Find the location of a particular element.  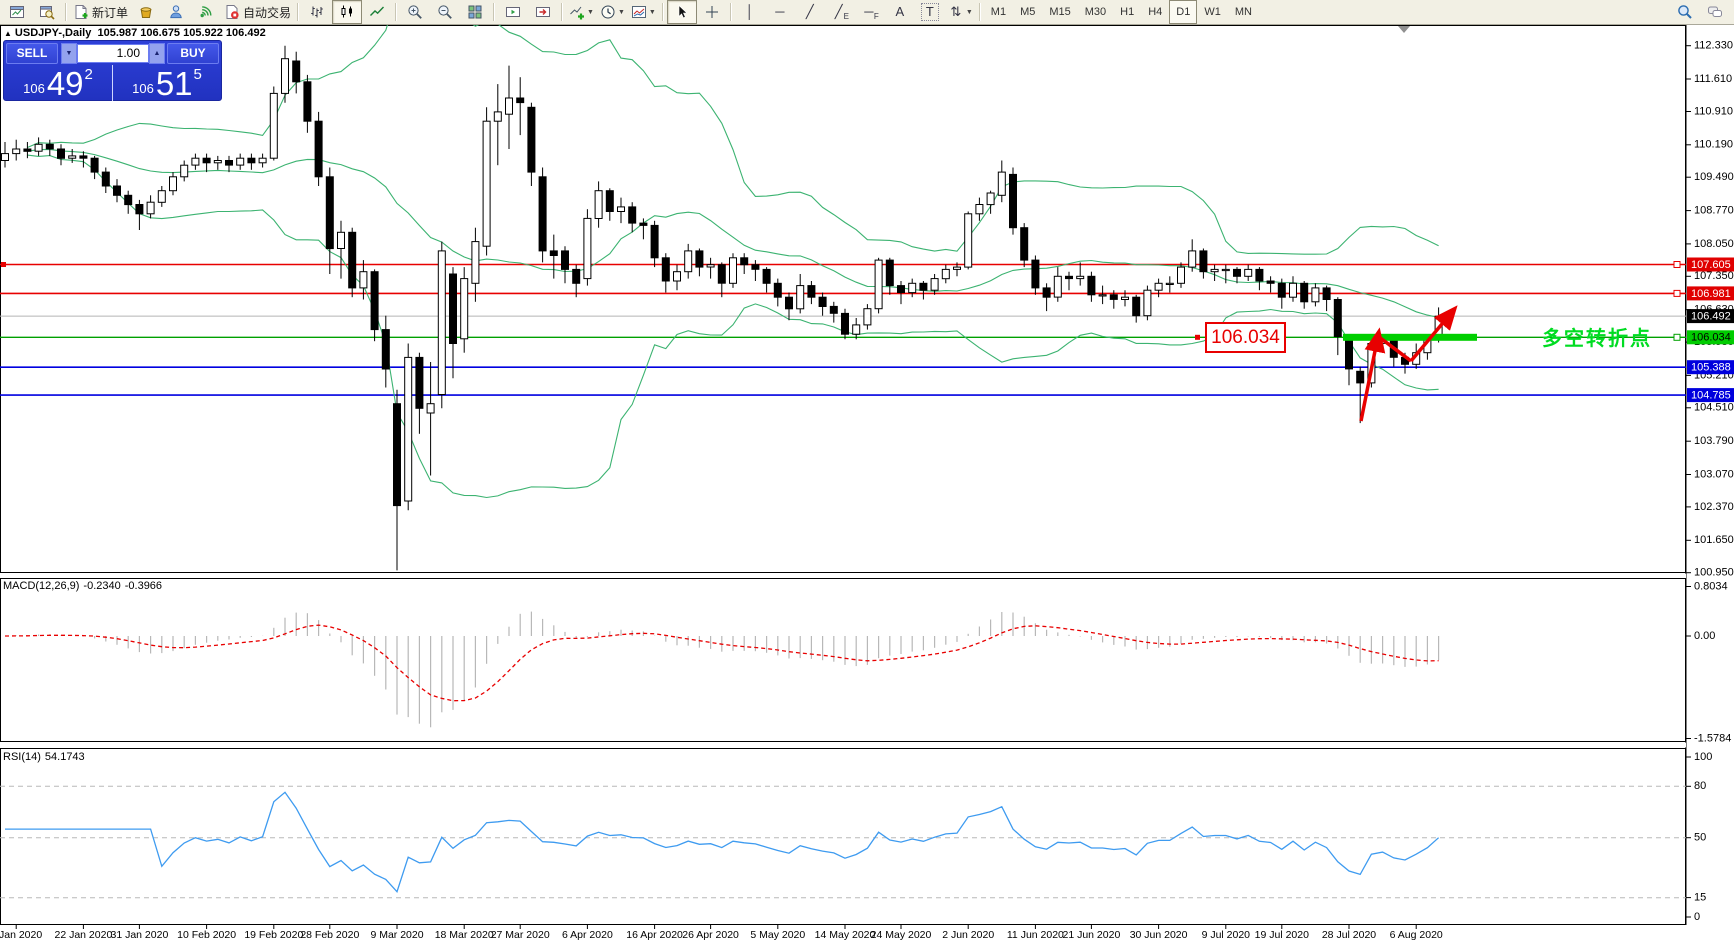

date-tick-label: 22 Jan 2020 is located at coordinates (83, 935).